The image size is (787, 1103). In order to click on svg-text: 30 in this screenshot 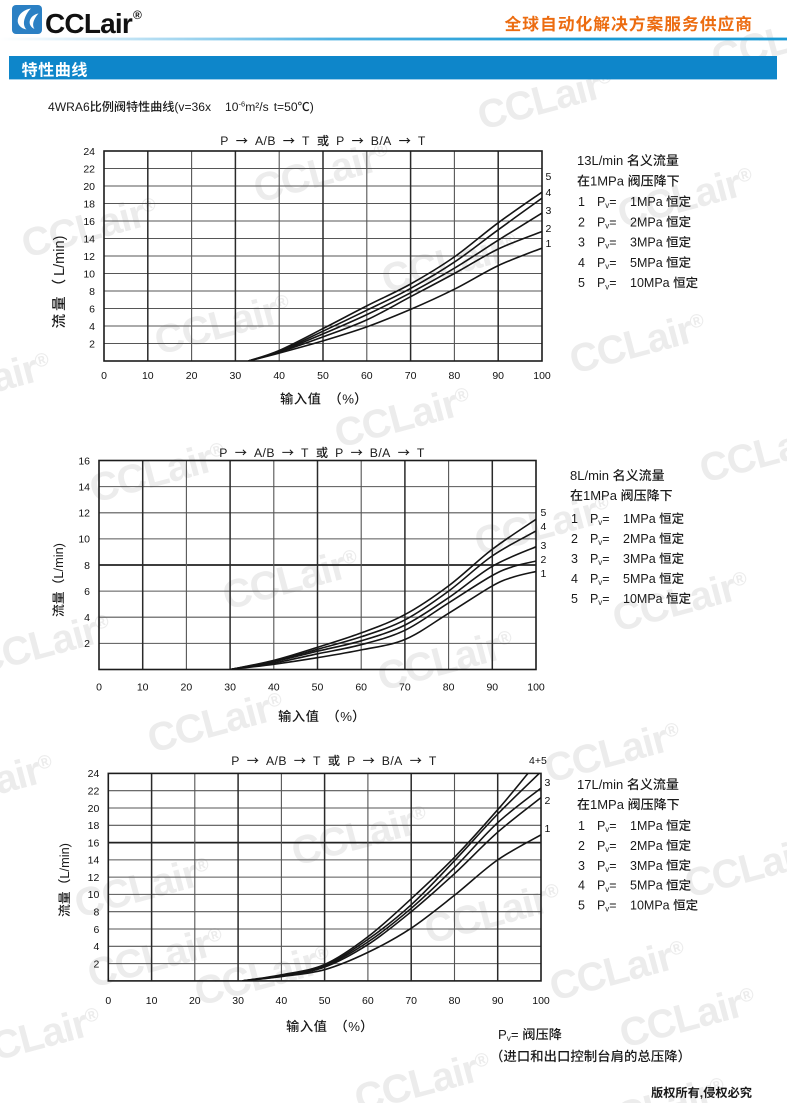, I will do `click(236, 376)`.